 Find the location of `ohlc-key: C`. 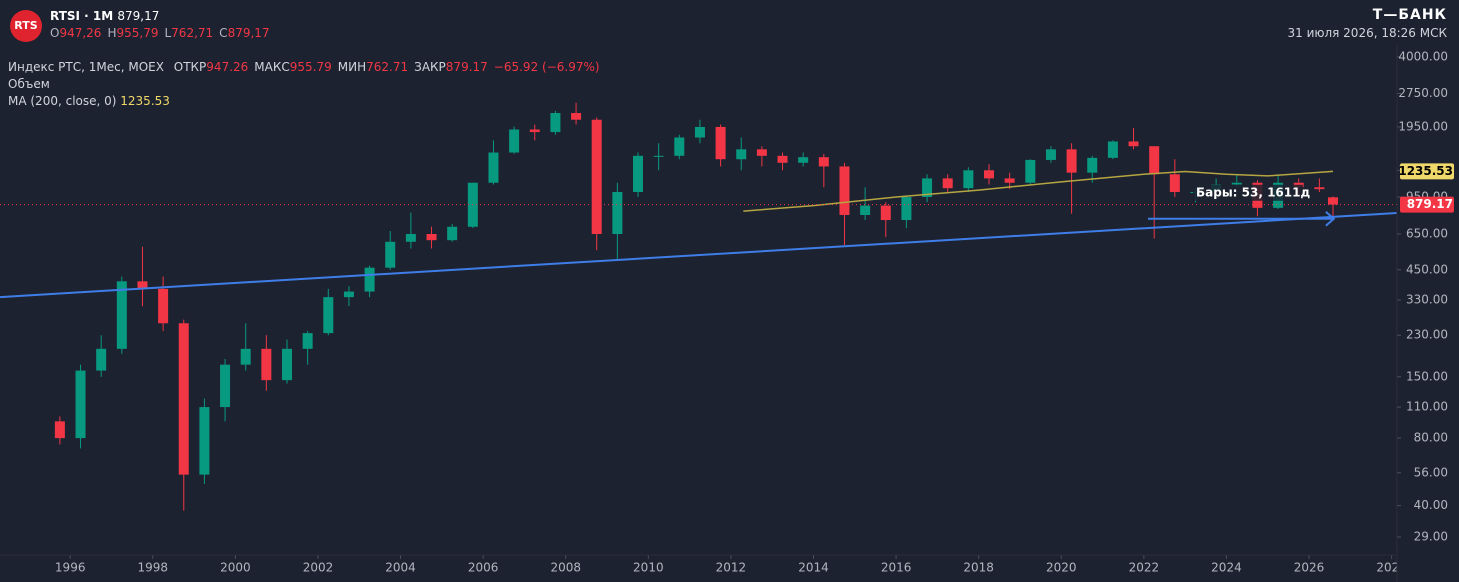

ohlc-key: C is located at coordinates (223, 33).